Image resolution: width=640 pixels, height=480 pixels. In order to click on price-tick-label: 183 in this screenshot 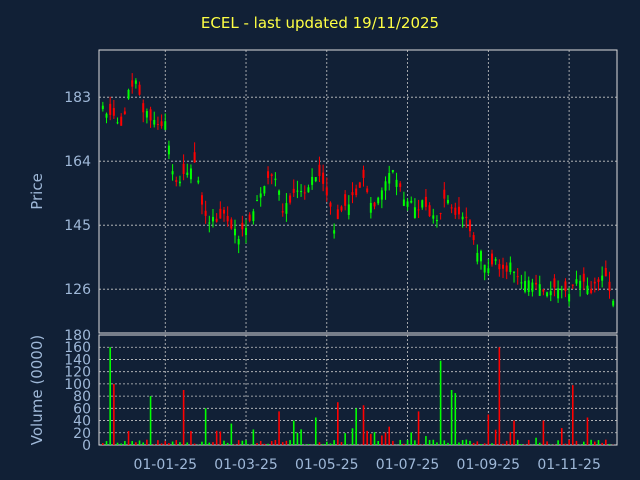, I will do `click(77, 98)`.